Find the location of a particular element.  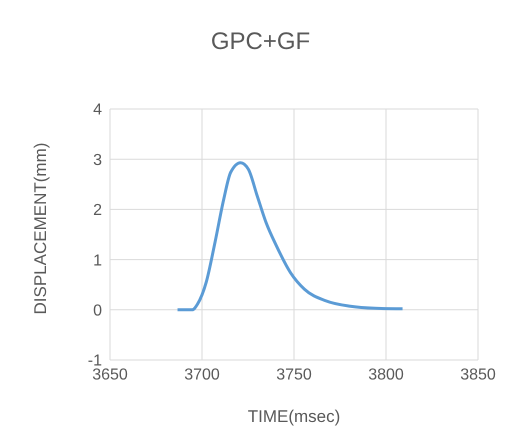

x-axis-title: TIME(msec) is located at coordinates (294, 416).